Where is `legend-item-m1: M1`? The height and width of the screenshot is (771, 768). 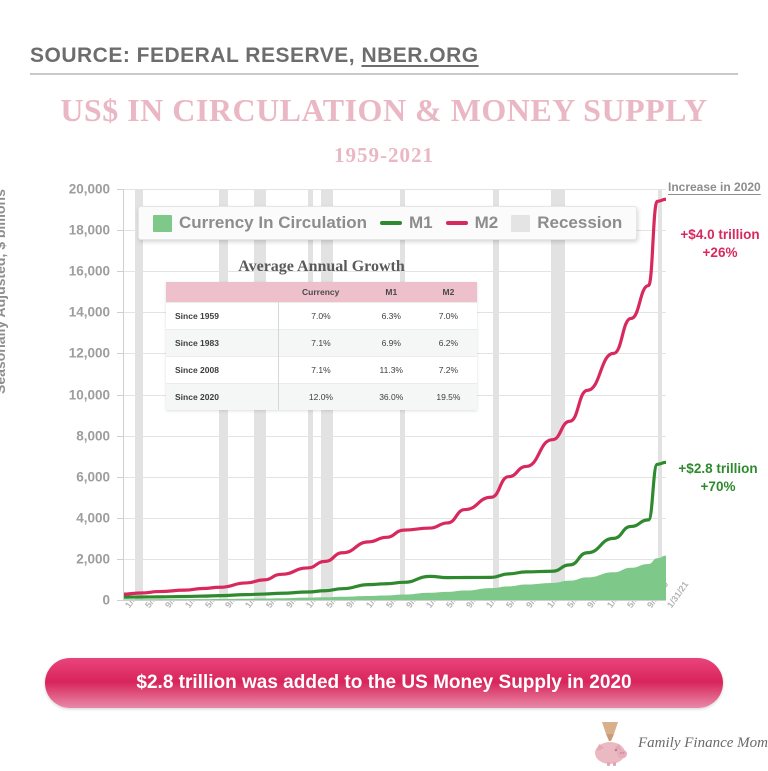
legend-item-m1: M1 is located at coordinates (406, 223).